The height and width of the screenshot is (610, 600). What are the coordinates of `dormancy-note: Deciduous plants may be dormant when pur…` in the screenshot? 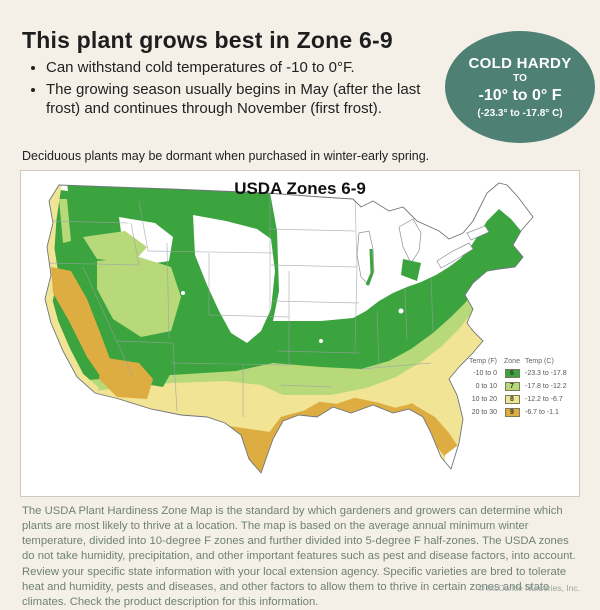 It's located at (226, 156).